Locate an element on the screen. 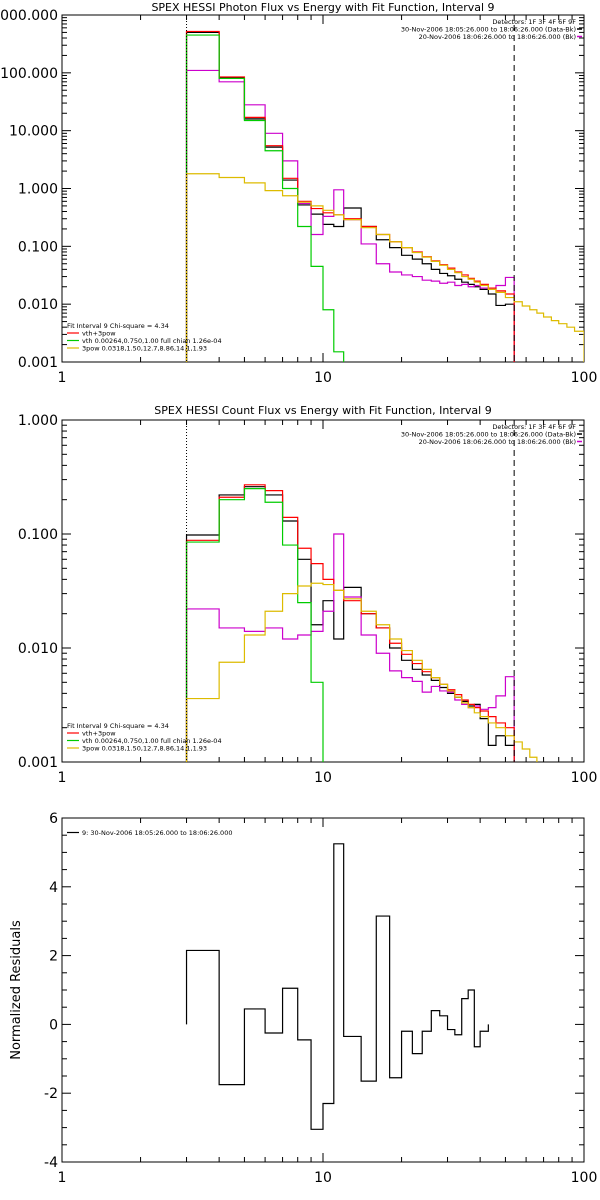  y-tick-label: 2 is located at coordinates (53, 957).